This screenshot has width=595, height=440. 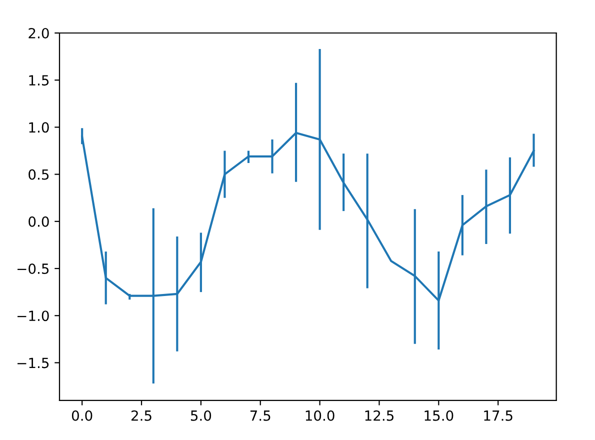 I want to click on x-tick-label: 15.0, so click(x=439, y=415).